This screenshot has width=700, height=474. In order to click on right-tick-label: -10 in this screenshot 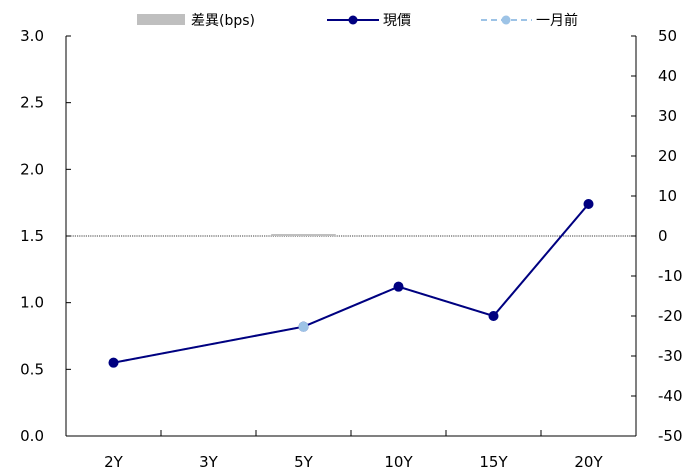, I will do `click(670, 276)`.